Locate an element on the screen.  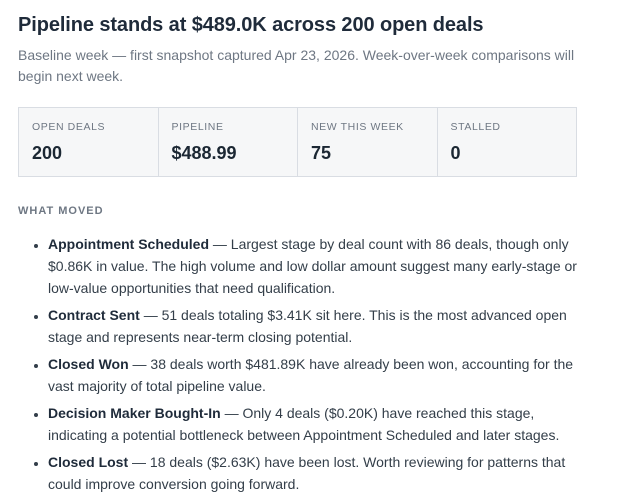
stat-stalled: STALLED 0 is located at coordinates (506, 142).